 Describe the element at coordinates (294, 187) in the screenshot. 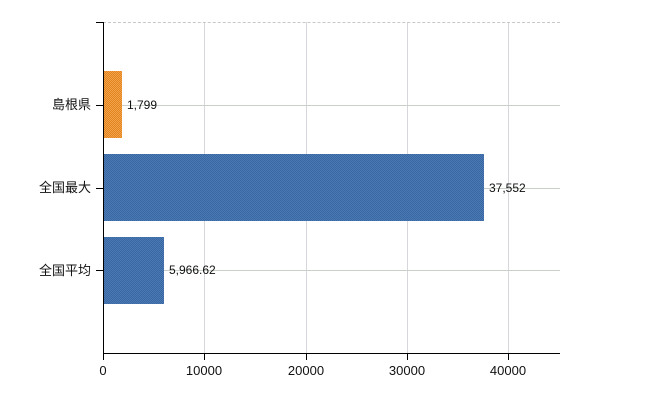

I see `bar-national-max` at that location.